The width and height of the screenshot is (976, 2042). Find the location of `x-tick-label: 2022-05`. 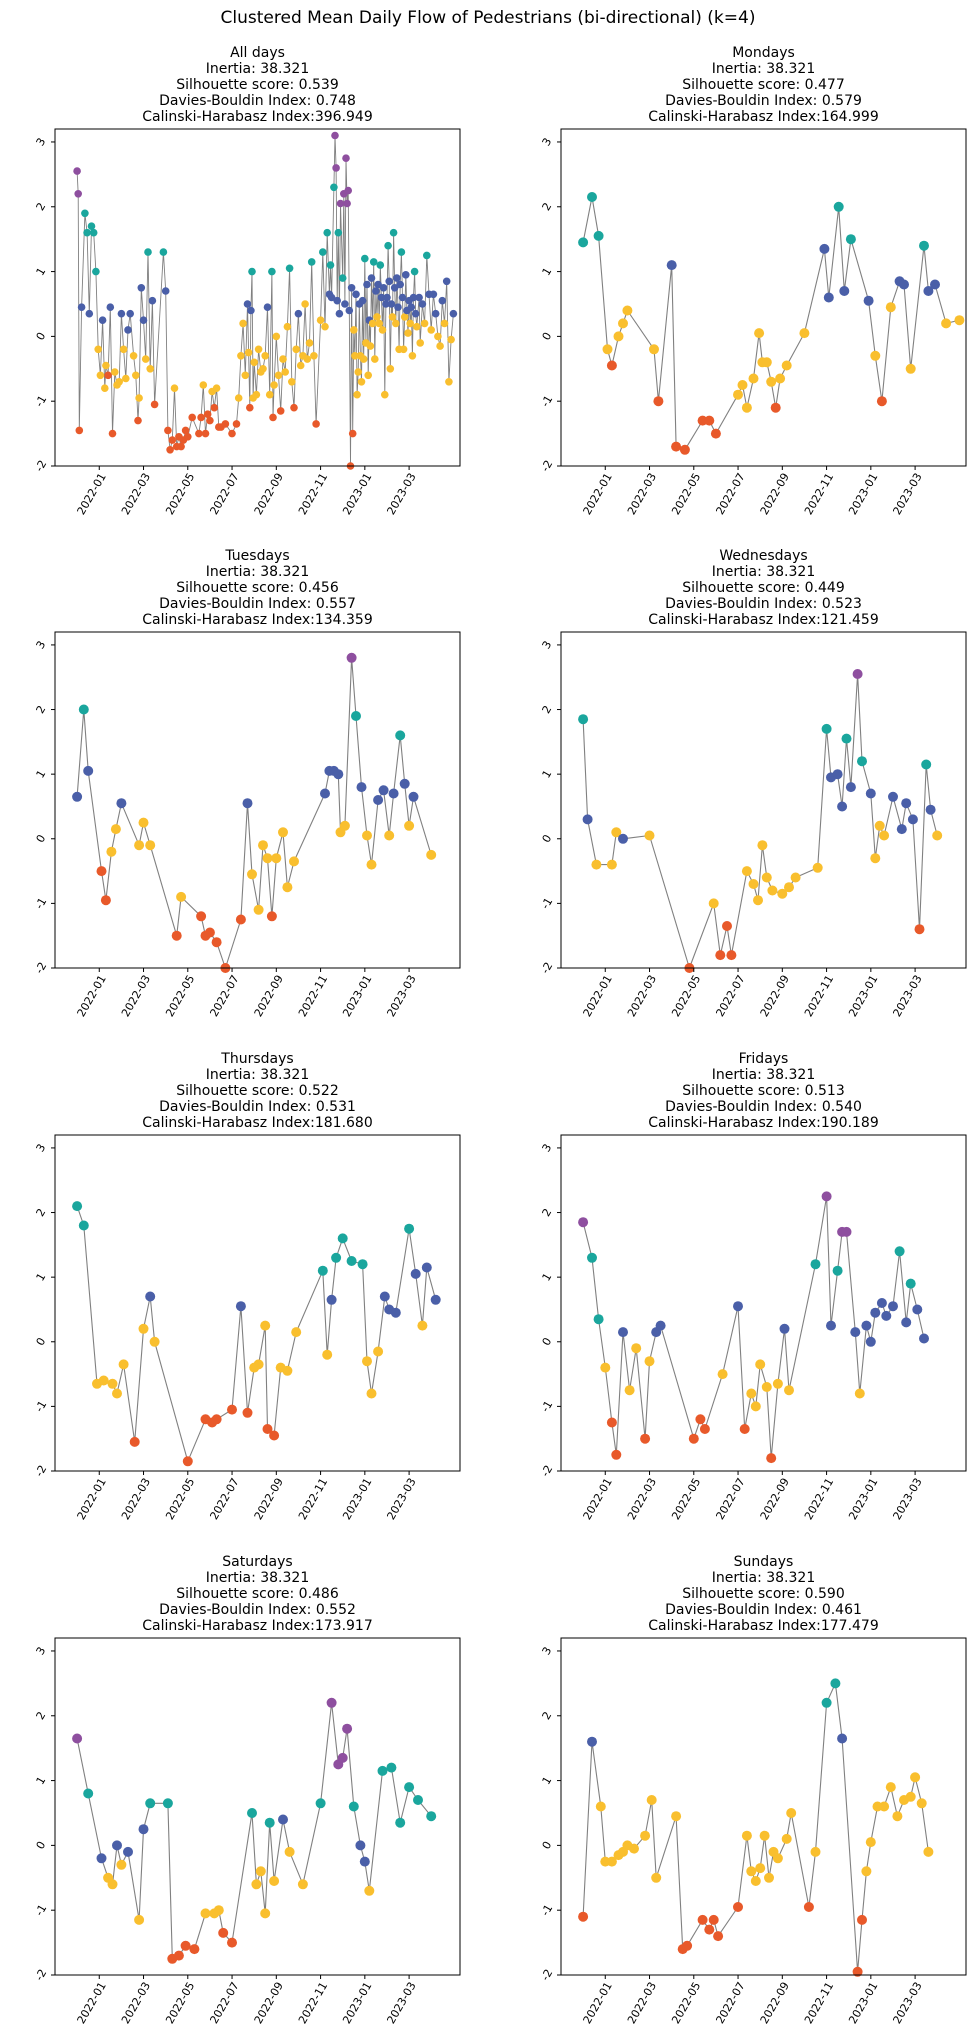

x-tick-label: 2022-05 is located at coordinates (180, 1499).